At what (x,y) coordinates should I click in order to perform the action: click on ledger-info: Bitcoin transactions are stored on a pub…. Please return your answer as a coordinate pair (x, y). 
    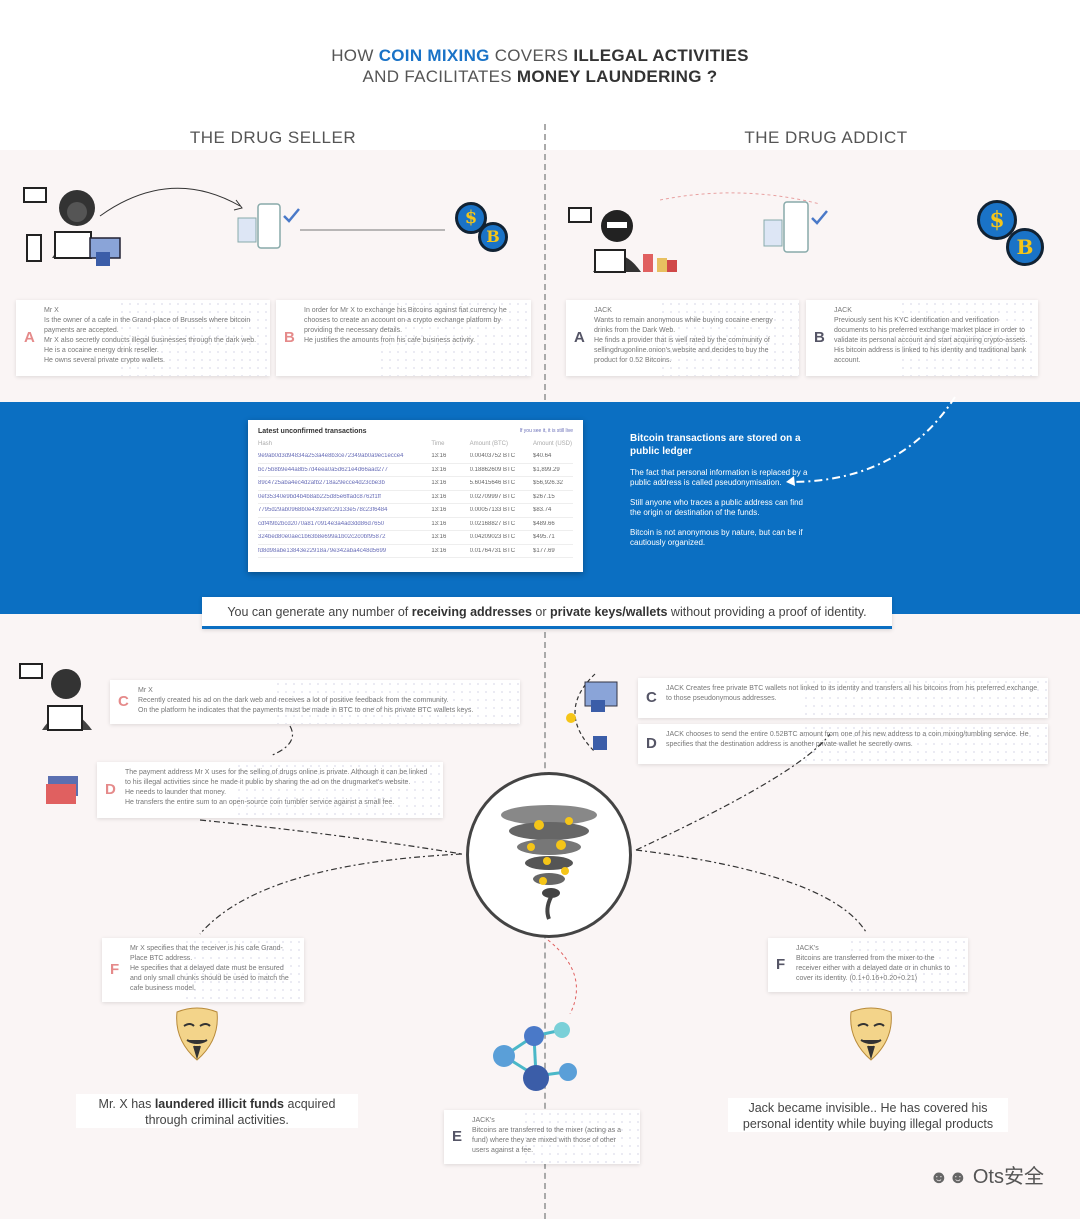
    Looking at the image, I should click on (720, 495).